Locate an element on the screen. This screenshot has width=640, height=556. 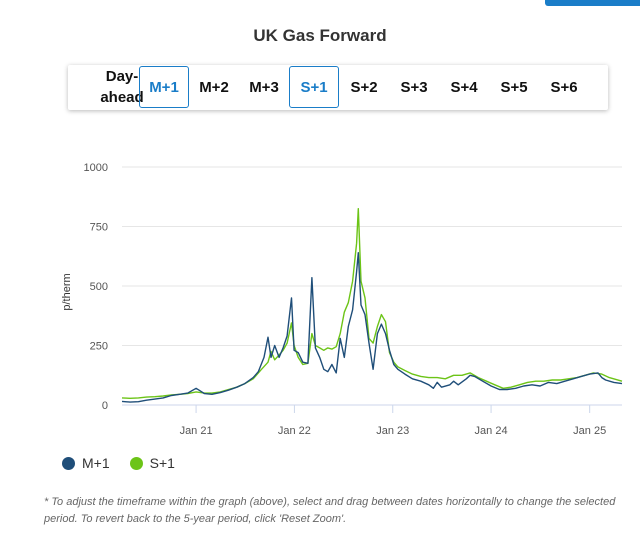
y-axis-label: p/therm is located at coordinates (67, 291).